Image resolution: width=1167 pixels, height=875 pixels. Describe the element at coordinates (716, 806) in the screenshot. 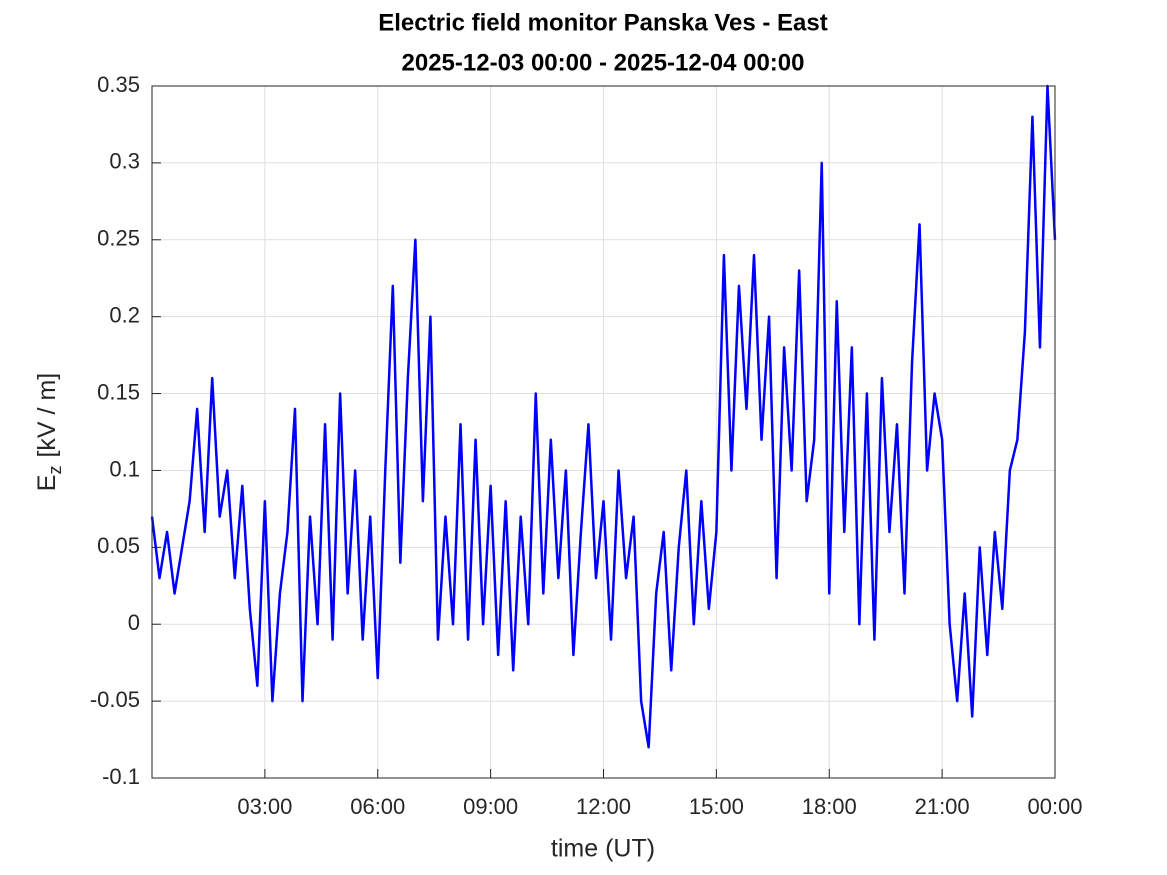

I see `x-tick-label: 15:00` at that location.